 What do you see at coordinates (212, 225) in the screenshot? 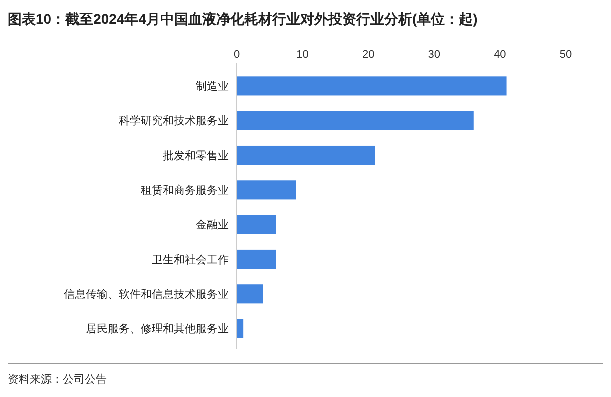
I see `y-tick-label: 金融业` at bounding box center [212, 225].